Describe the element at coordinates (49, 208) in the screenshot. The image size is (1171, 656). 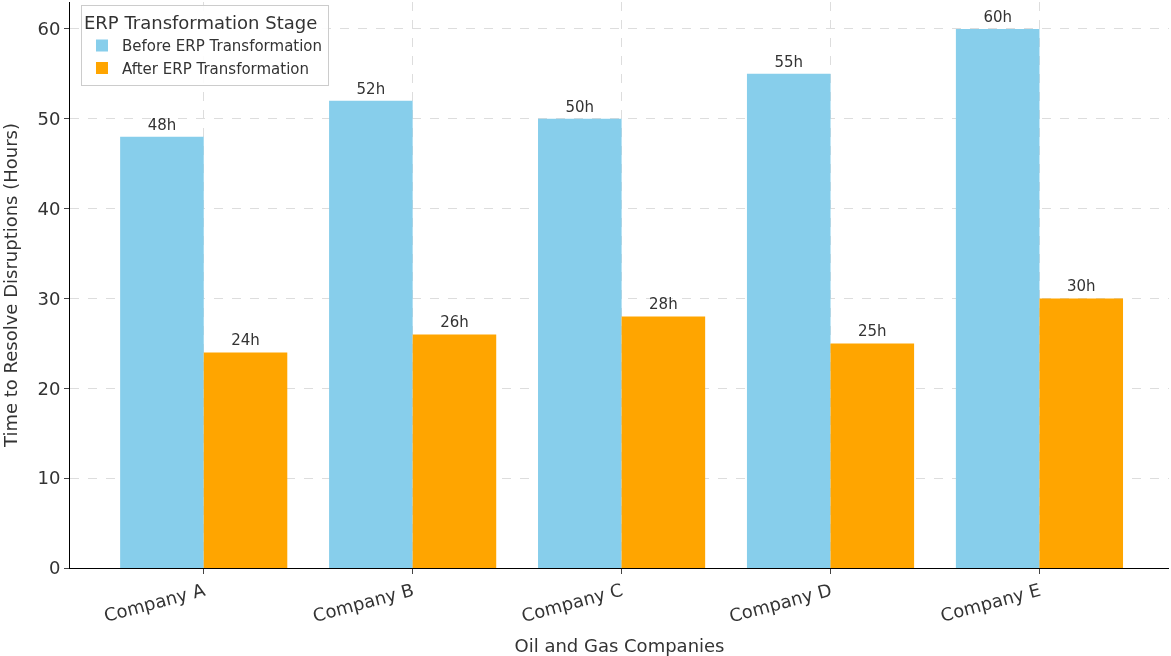
I see `y-tick-label: 40` at that location.